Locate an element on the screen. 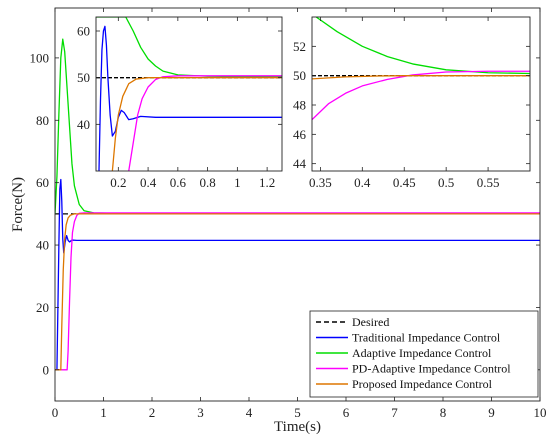  inset-1-series-pd-adaptive-impedance-control is located at coordinates (205, 123).